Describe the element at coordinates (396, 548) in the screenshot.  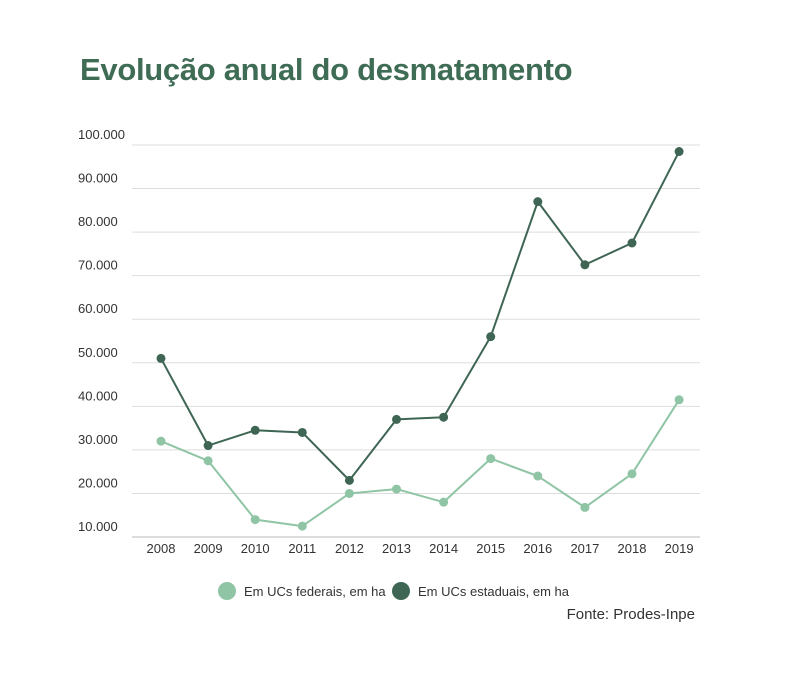
I see `x-tick-label: 2013` at that location.